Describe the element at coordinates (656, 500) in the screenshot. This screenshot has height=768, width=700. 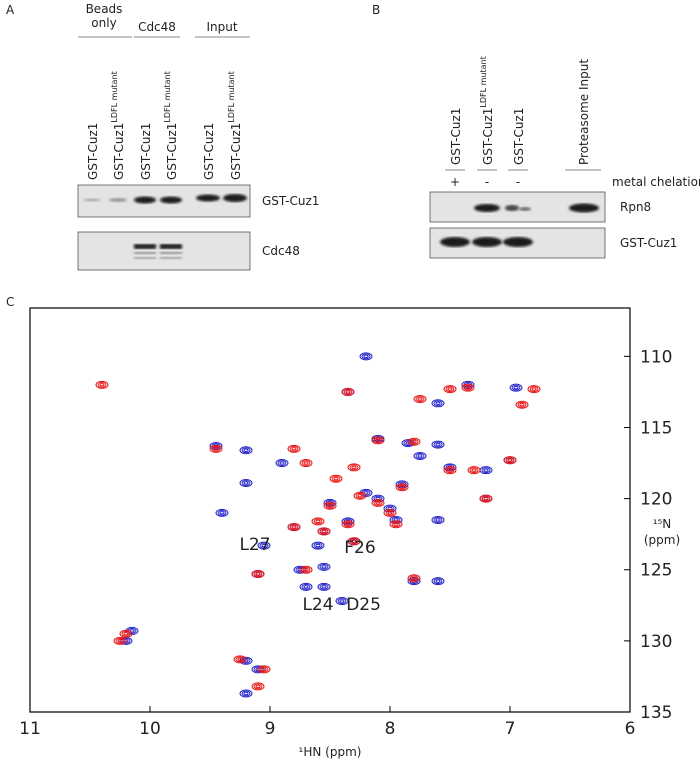
I see `y-tick-label: 120` at that location.